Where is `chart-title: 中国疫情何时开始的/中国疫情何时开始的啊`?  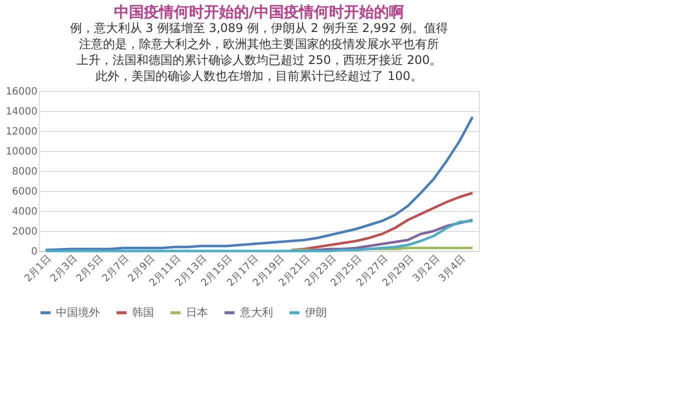 chart-title: 中国疫情何时开始的/中国疫情何时开始的啊 is located at coordinates (259, 12).